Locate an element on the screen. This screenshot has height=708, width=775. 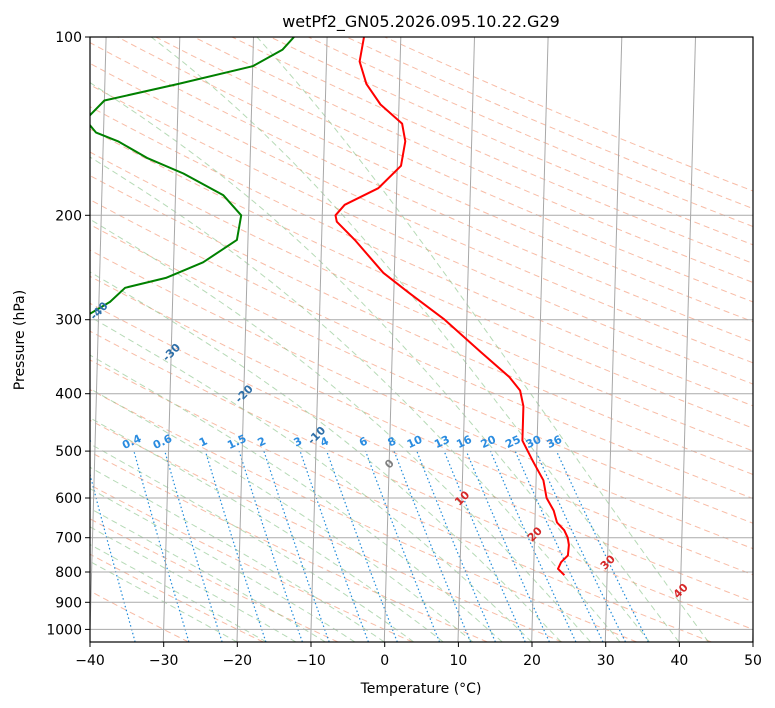
y-axis-ticks: 1000 900 800 700 600 500 400 300 200 100 is located at coordinates (68, 334).